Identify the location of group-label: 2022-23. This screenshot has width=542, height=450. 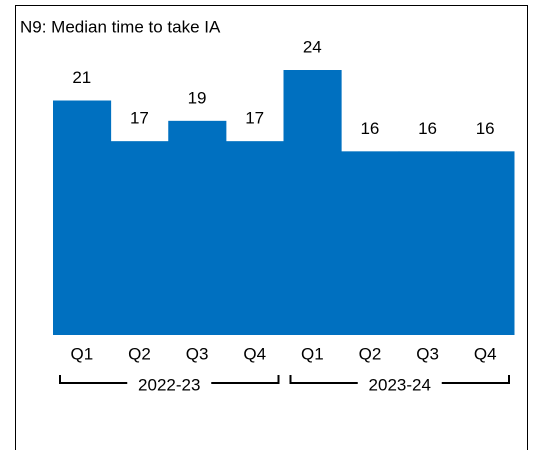
(169, 384).